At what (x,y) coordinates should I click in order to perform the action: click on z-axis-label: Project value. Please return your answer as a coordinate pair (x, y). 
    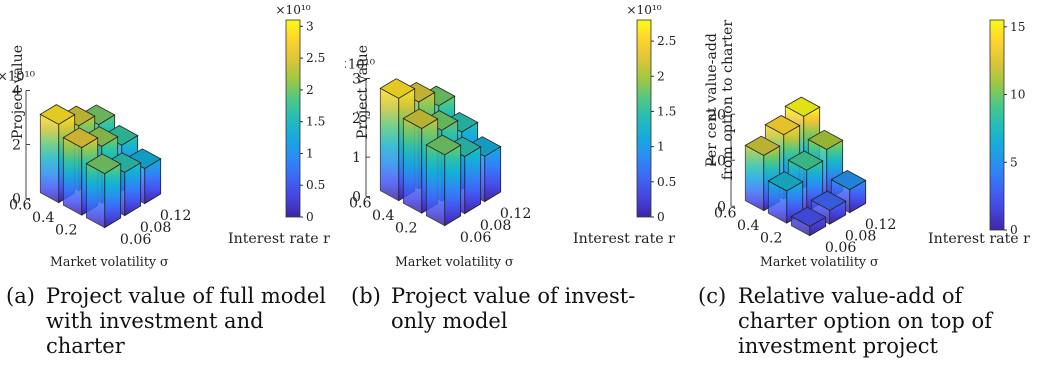
    Looking at the image, I should click on (18, 92).